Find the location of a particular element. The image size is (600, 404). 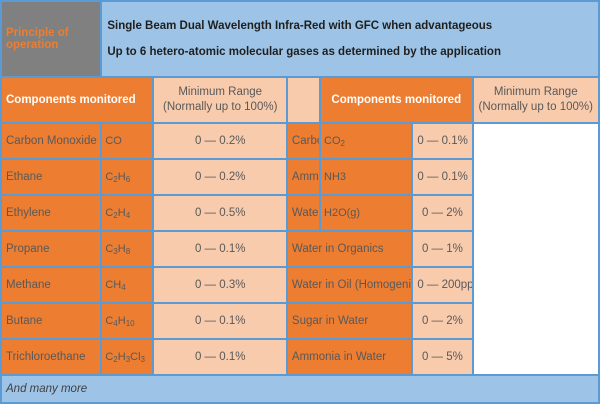

component-formula: C2H4 is located at coordinates (127, 213).